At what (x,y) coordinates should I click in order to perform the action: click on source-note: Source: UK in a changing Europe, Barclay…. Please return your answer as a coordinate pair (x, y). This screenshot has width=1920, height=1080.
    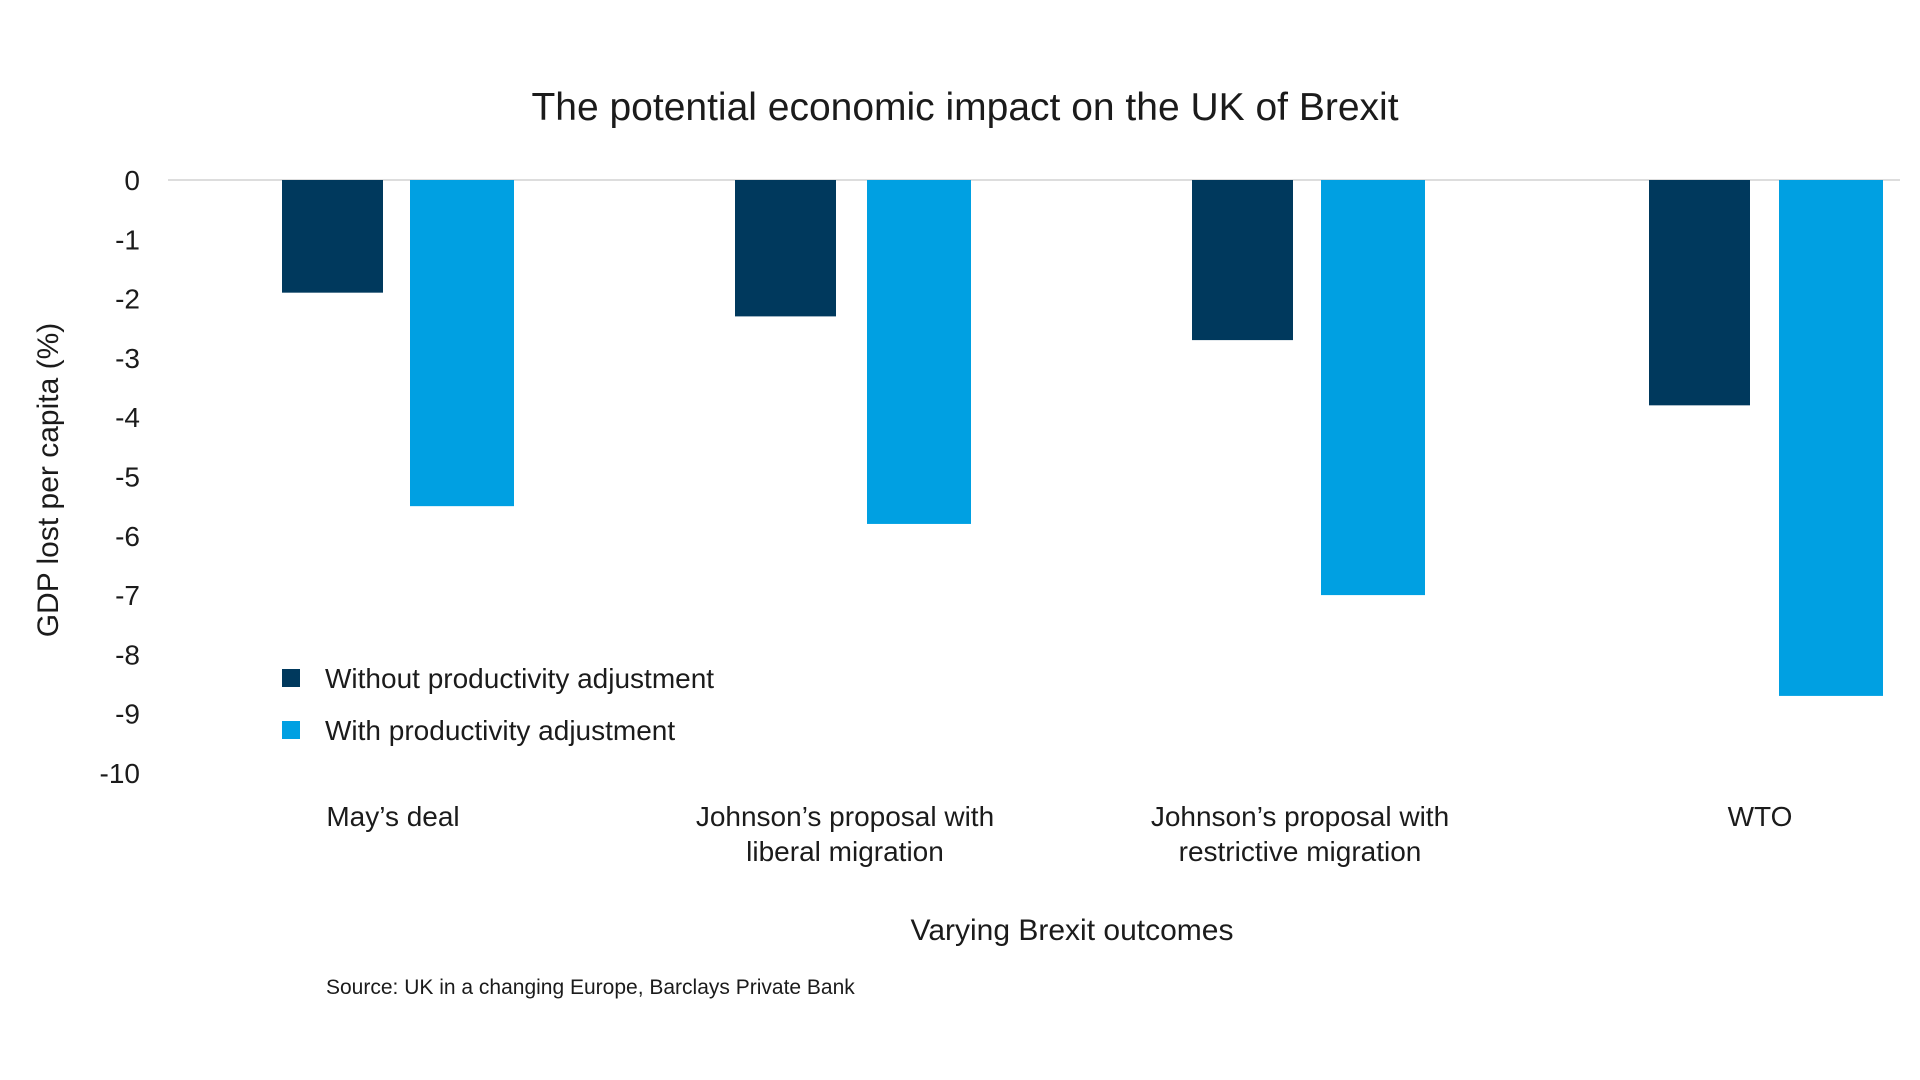
    Looking at the image, I should click on (590, 987).